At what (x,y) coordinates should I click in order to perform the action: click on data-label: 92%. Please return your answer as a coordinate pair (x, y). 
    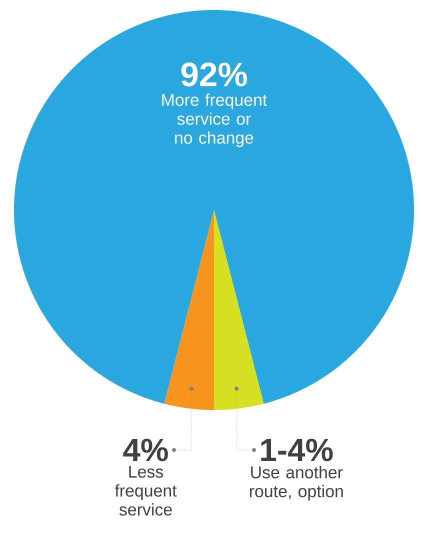
    Looking at the image, I should click on (214, 74).